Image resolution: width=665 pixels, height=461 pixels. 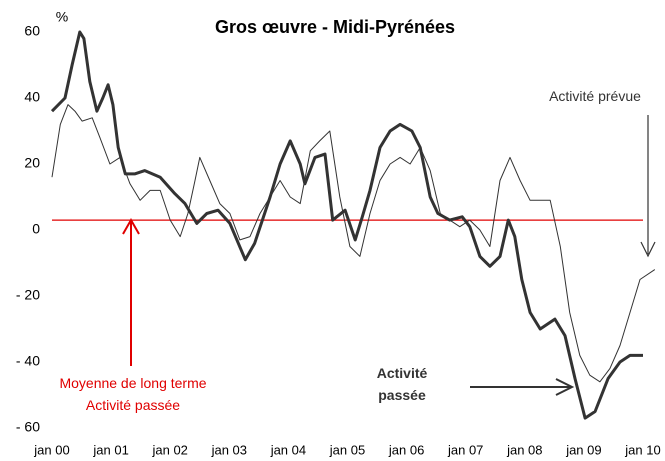 What do you see at coordinates (642, 449) in the screenshot?
I see `x-tick-label: jan 10` at bounding box center [642, 449].